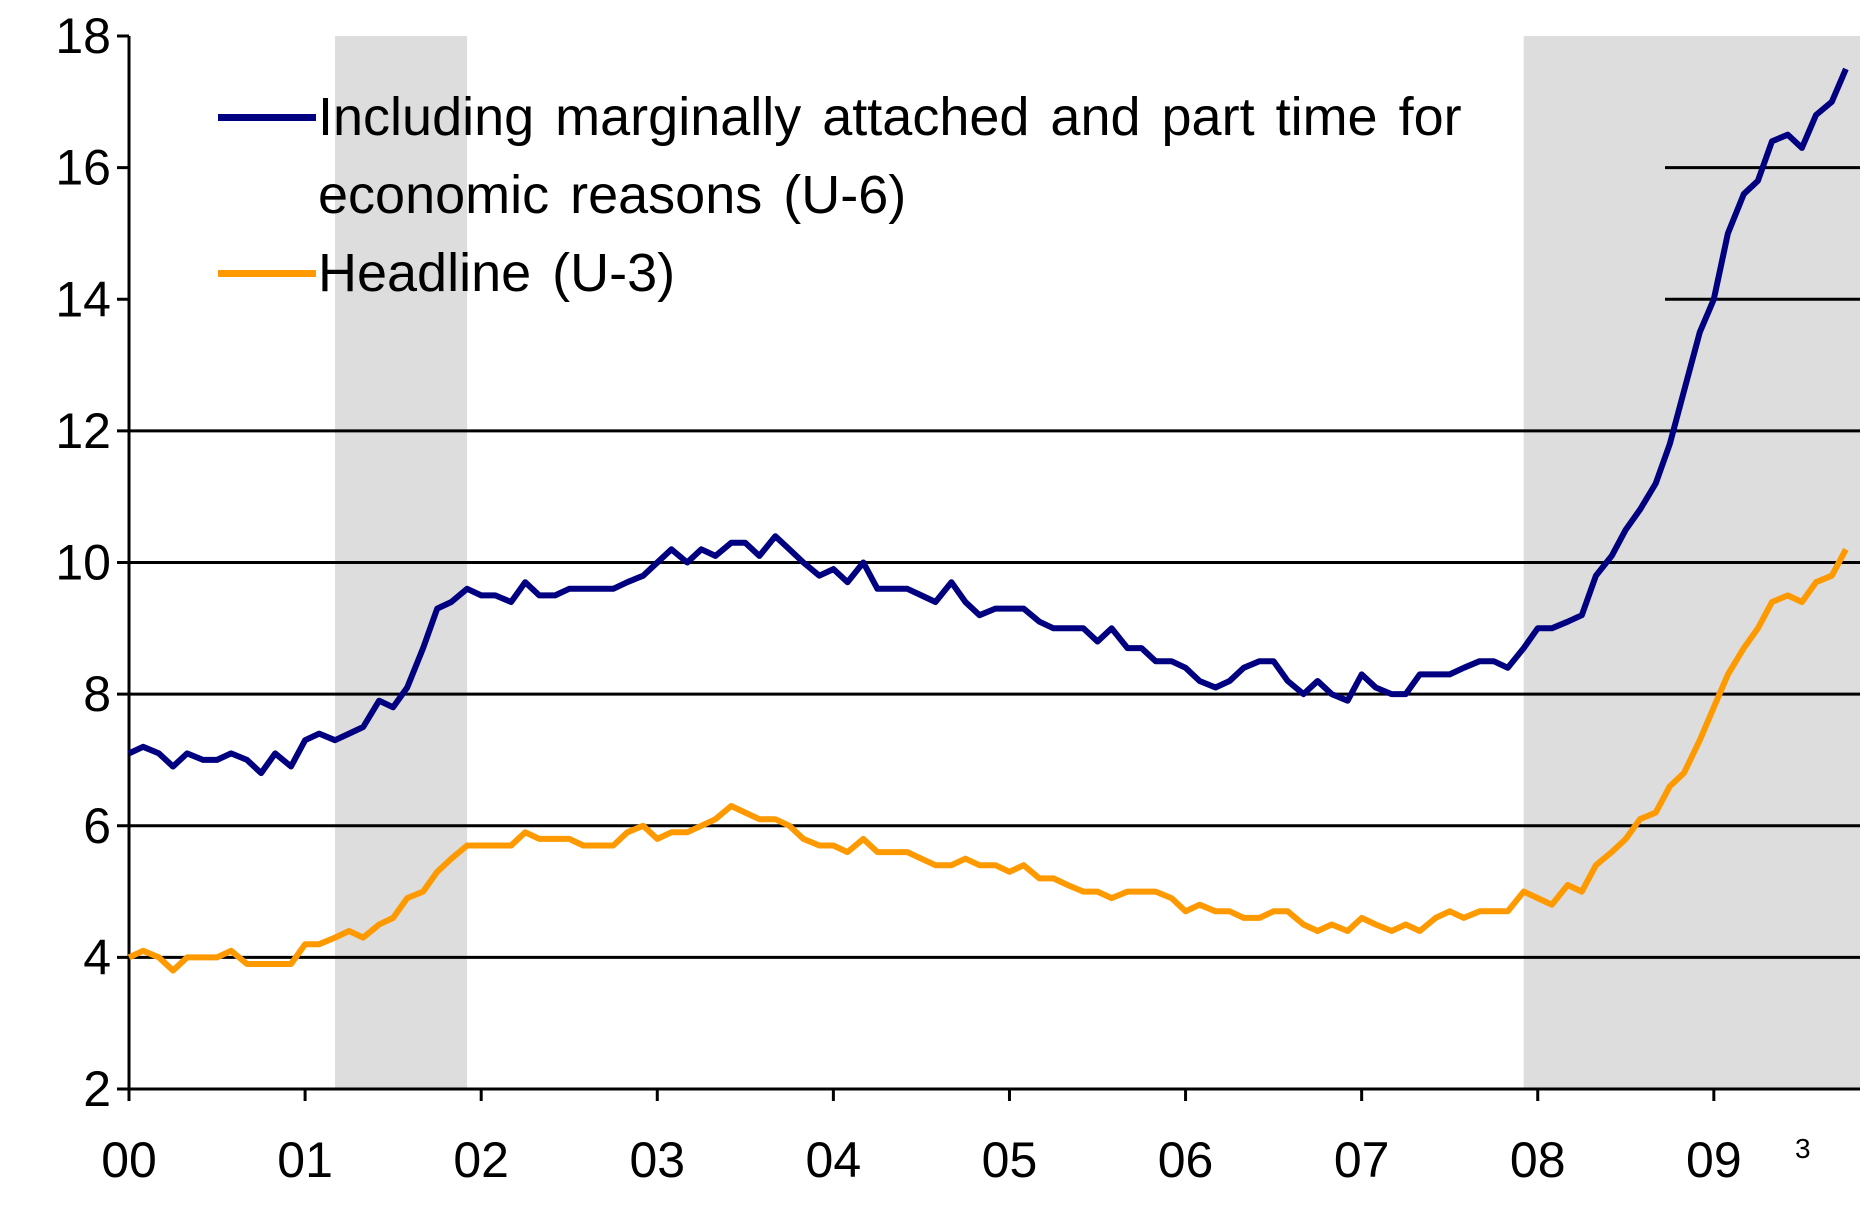 This screenshot has height=1211, width=1872. Describe the element at coordinates (1803, 1148) in the screenshot. I see `page-number: 3` at that location.